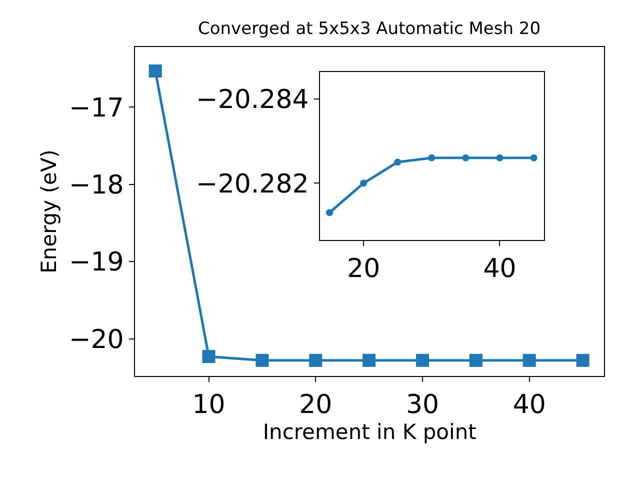  Describe the element at coordinates (369, 29) in the screenshot. I see `chart-title: Converged at 5x5x3 Automatic Mesh 20` at that location.